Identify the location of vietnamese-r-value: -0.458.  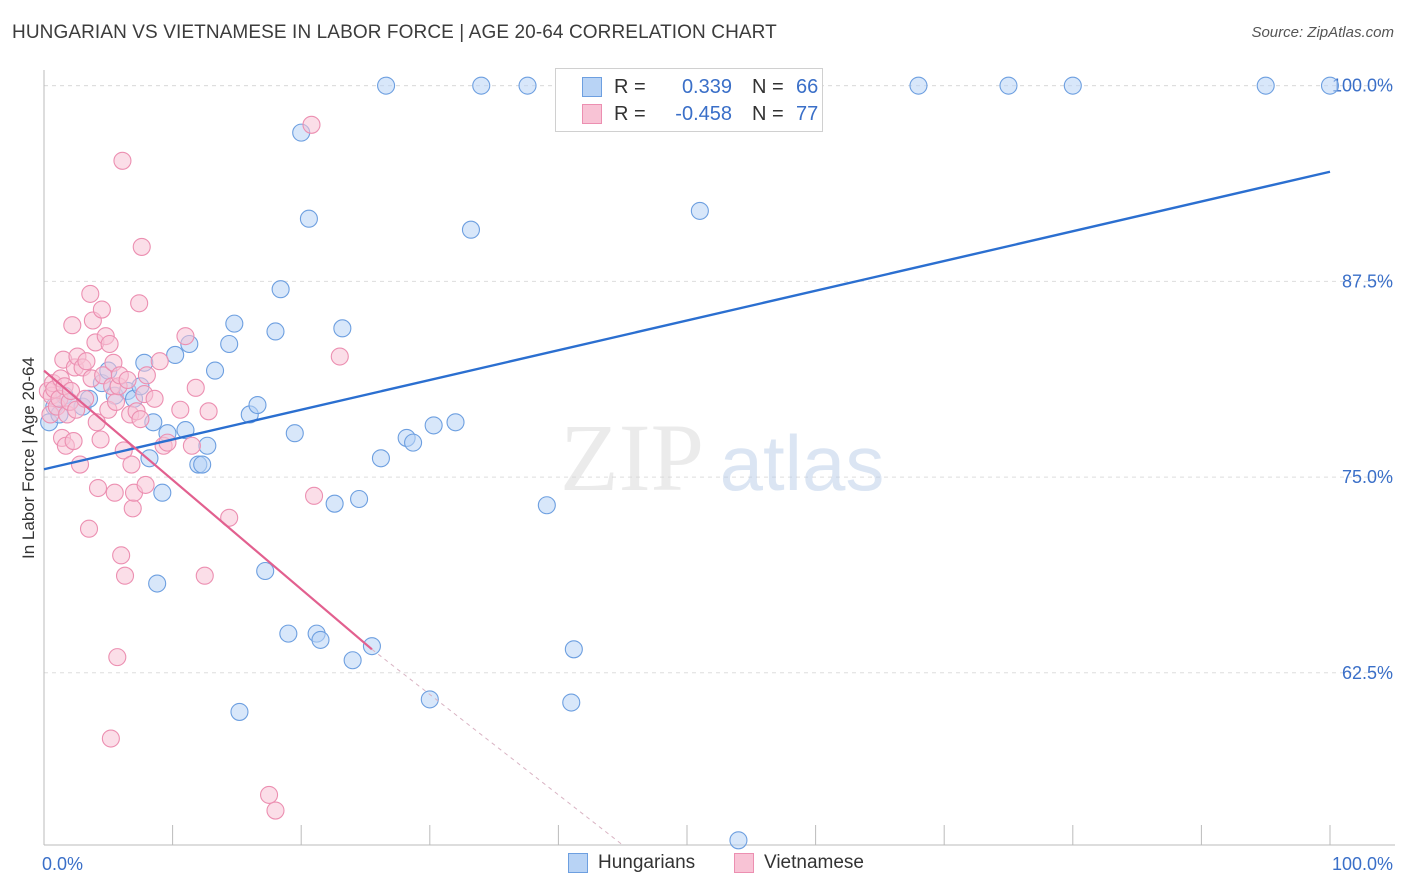
(703, 113).